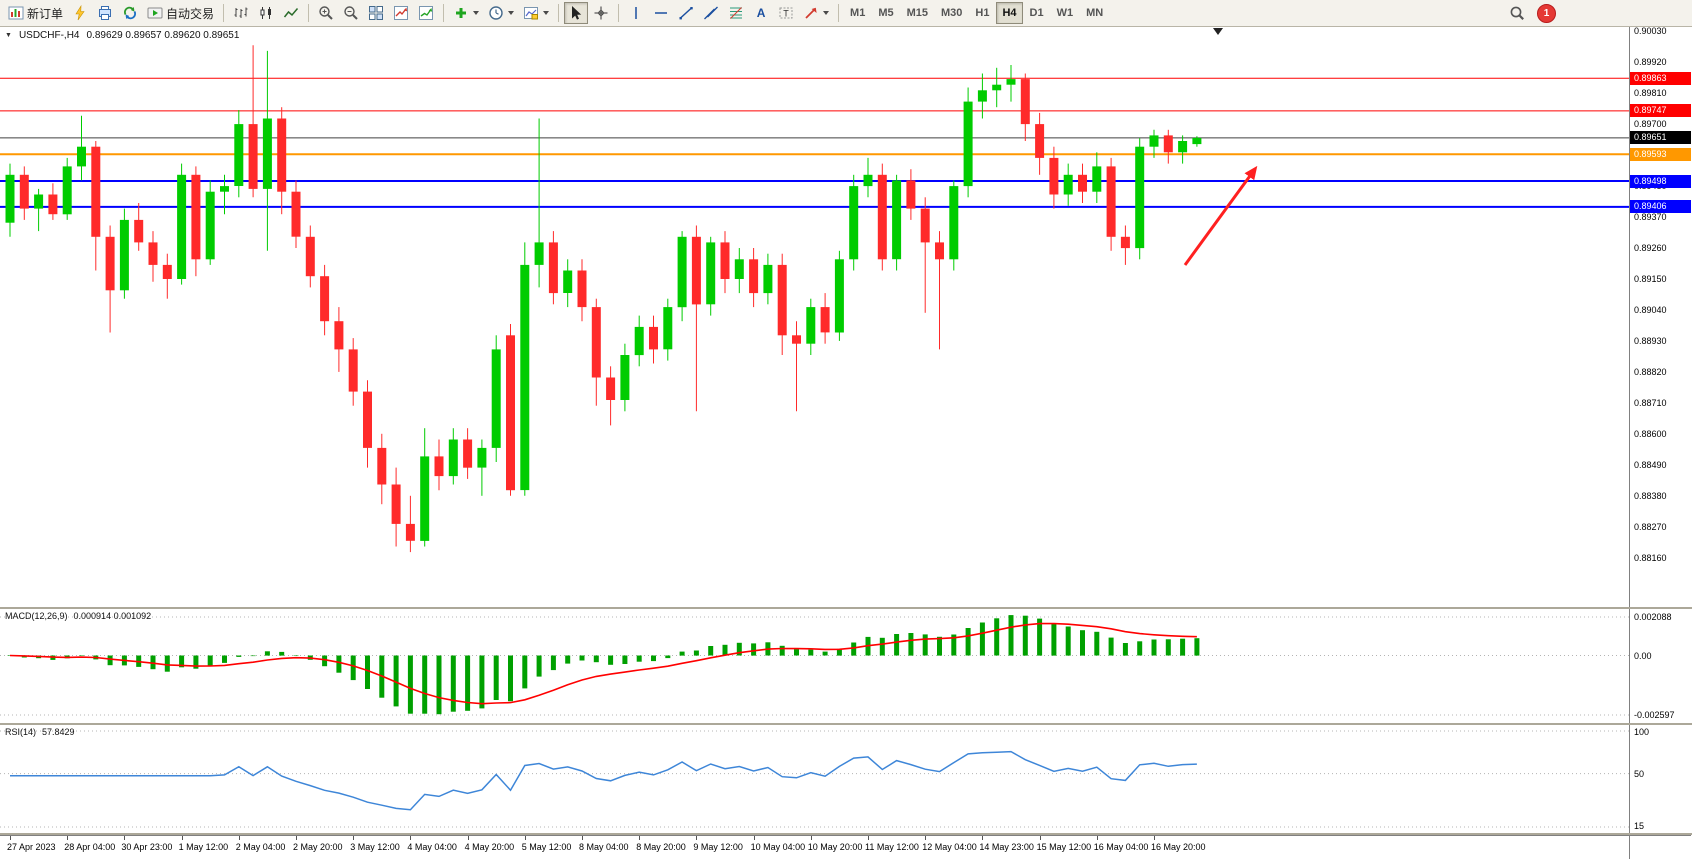 Image resolution: width=1692 pixels, height=859 pixels. Describe the element at coordinates (1517, 13) in the screenshot. I see `search-button` at that location.